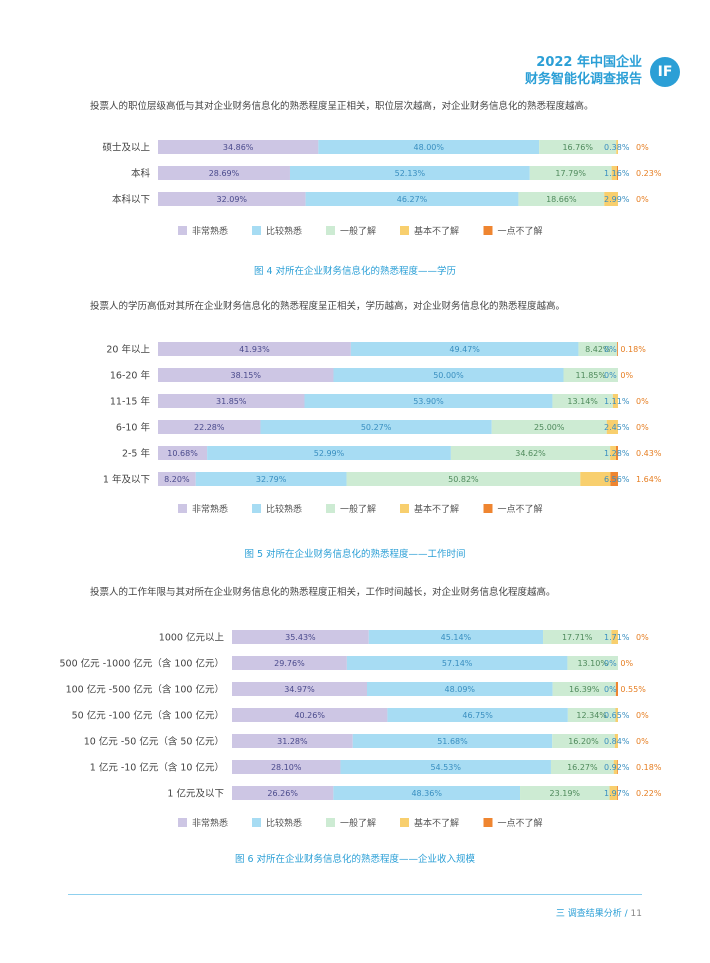  What do you see at coordinates (376, 427) in the screenshot?
I see `data-label: 50.27%` at bounding box center [376, 427].